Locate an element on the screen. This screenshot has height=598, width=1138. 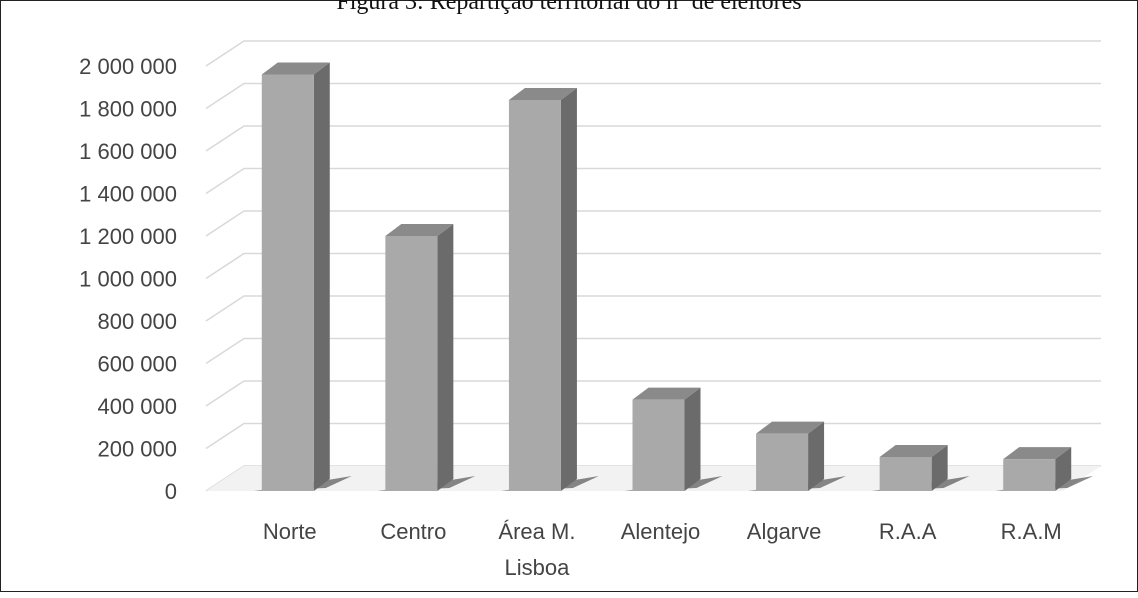
y-tick-label: 0 is located at coordinates (171, 491).